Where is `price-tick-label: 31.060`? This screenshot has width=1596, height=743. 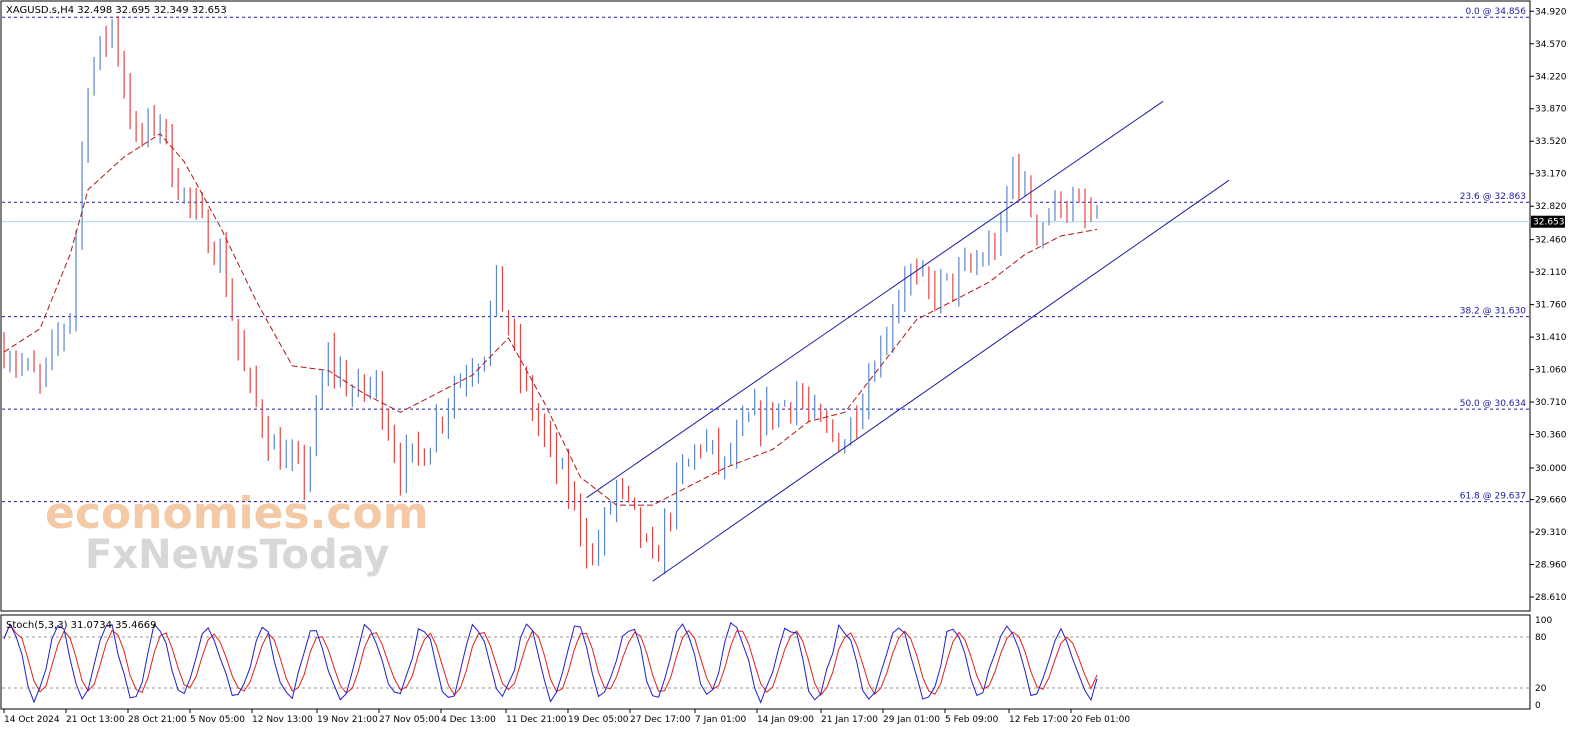
price-tick-label: 31.060 is located at coordinates (1551, 371).